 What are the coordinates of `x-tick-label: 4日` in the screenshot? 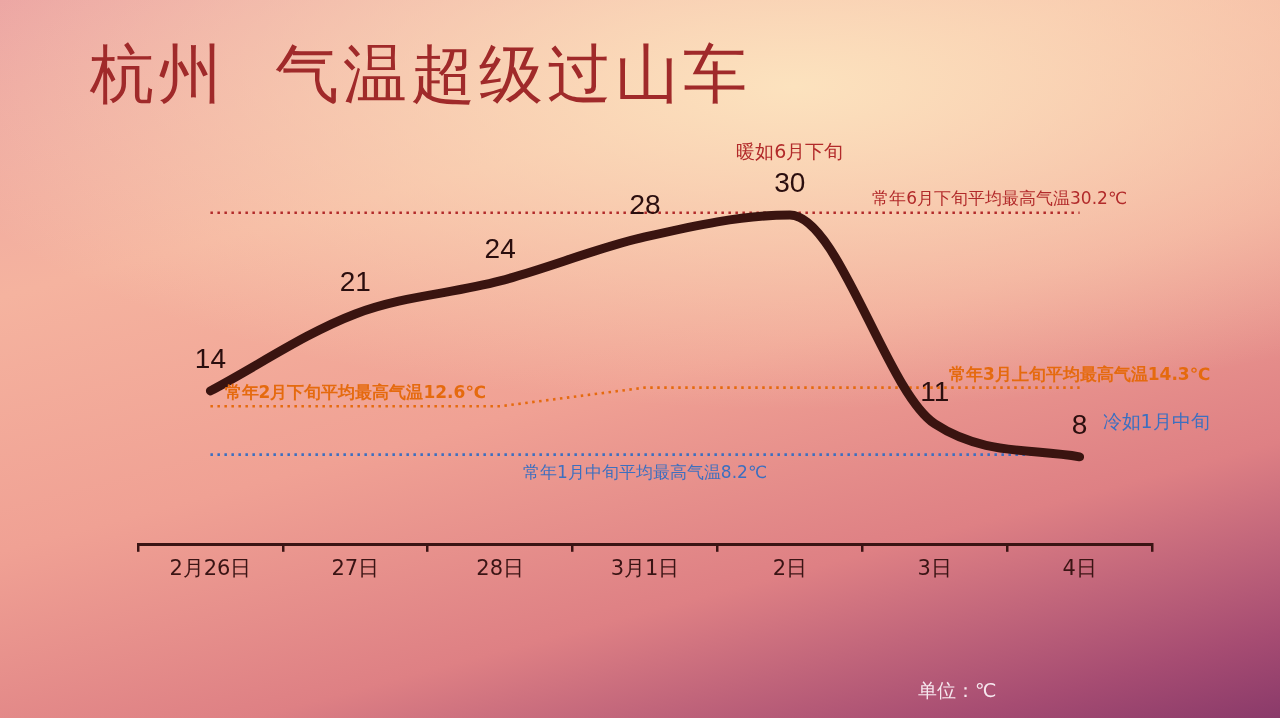 It's located at (1079, 567).